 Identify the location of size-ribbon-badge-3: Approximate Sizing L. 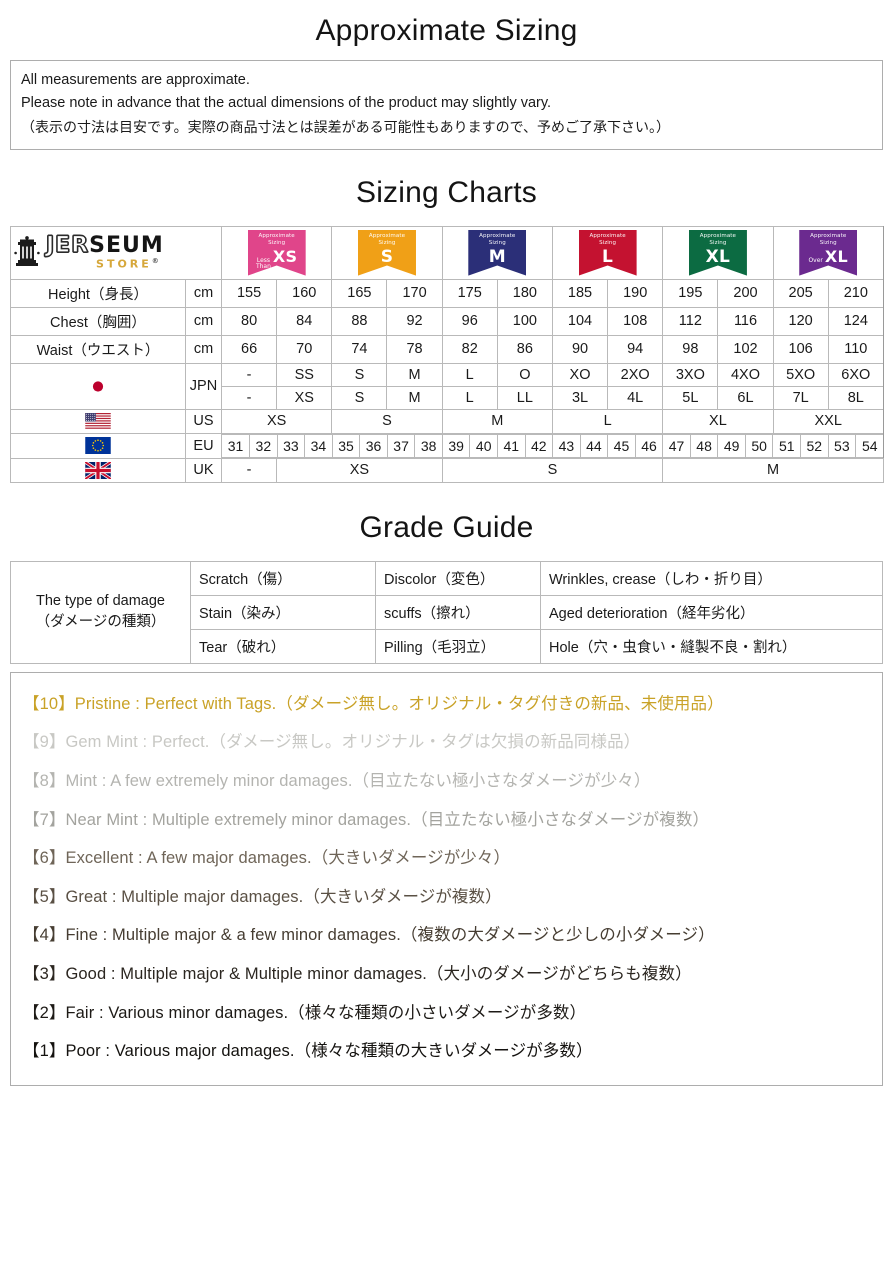
(607, 252).